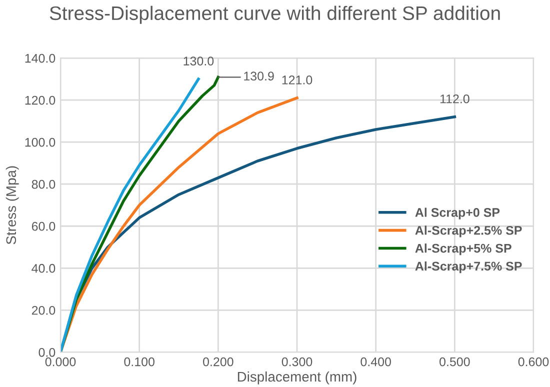  I want to click on x-tick-label: 0.300, so click(297, 361).